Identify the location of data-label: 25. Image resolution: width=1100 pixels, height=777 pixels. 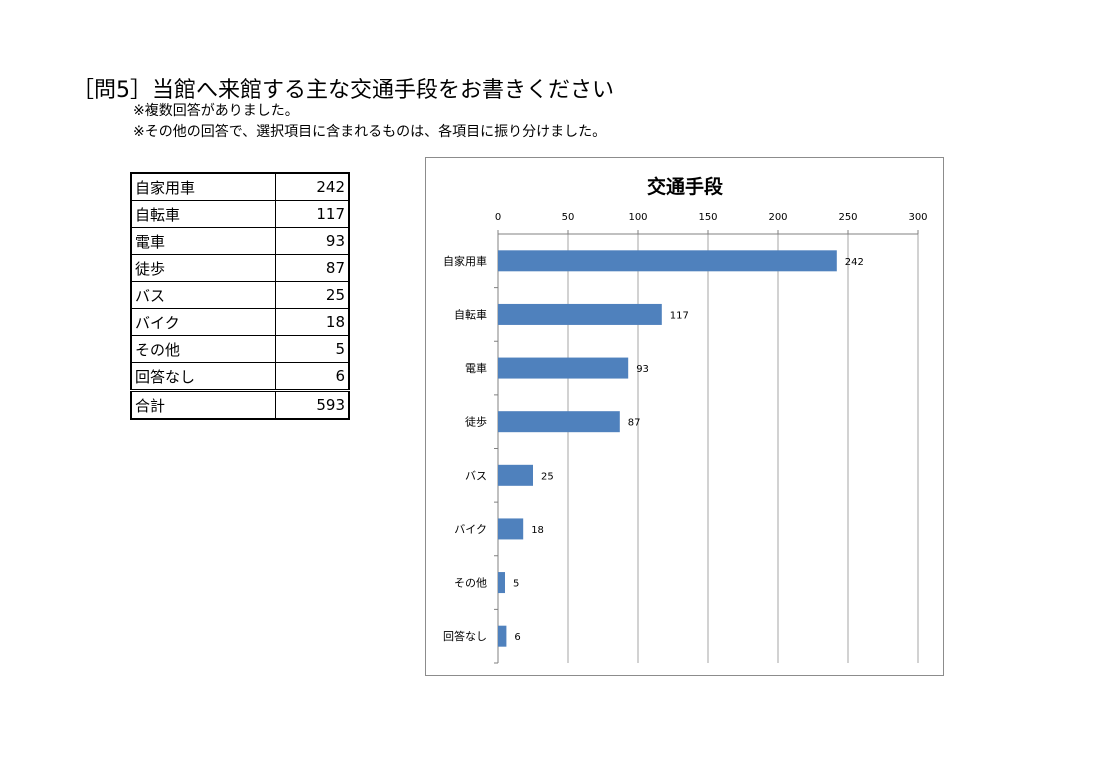
(547, 476).